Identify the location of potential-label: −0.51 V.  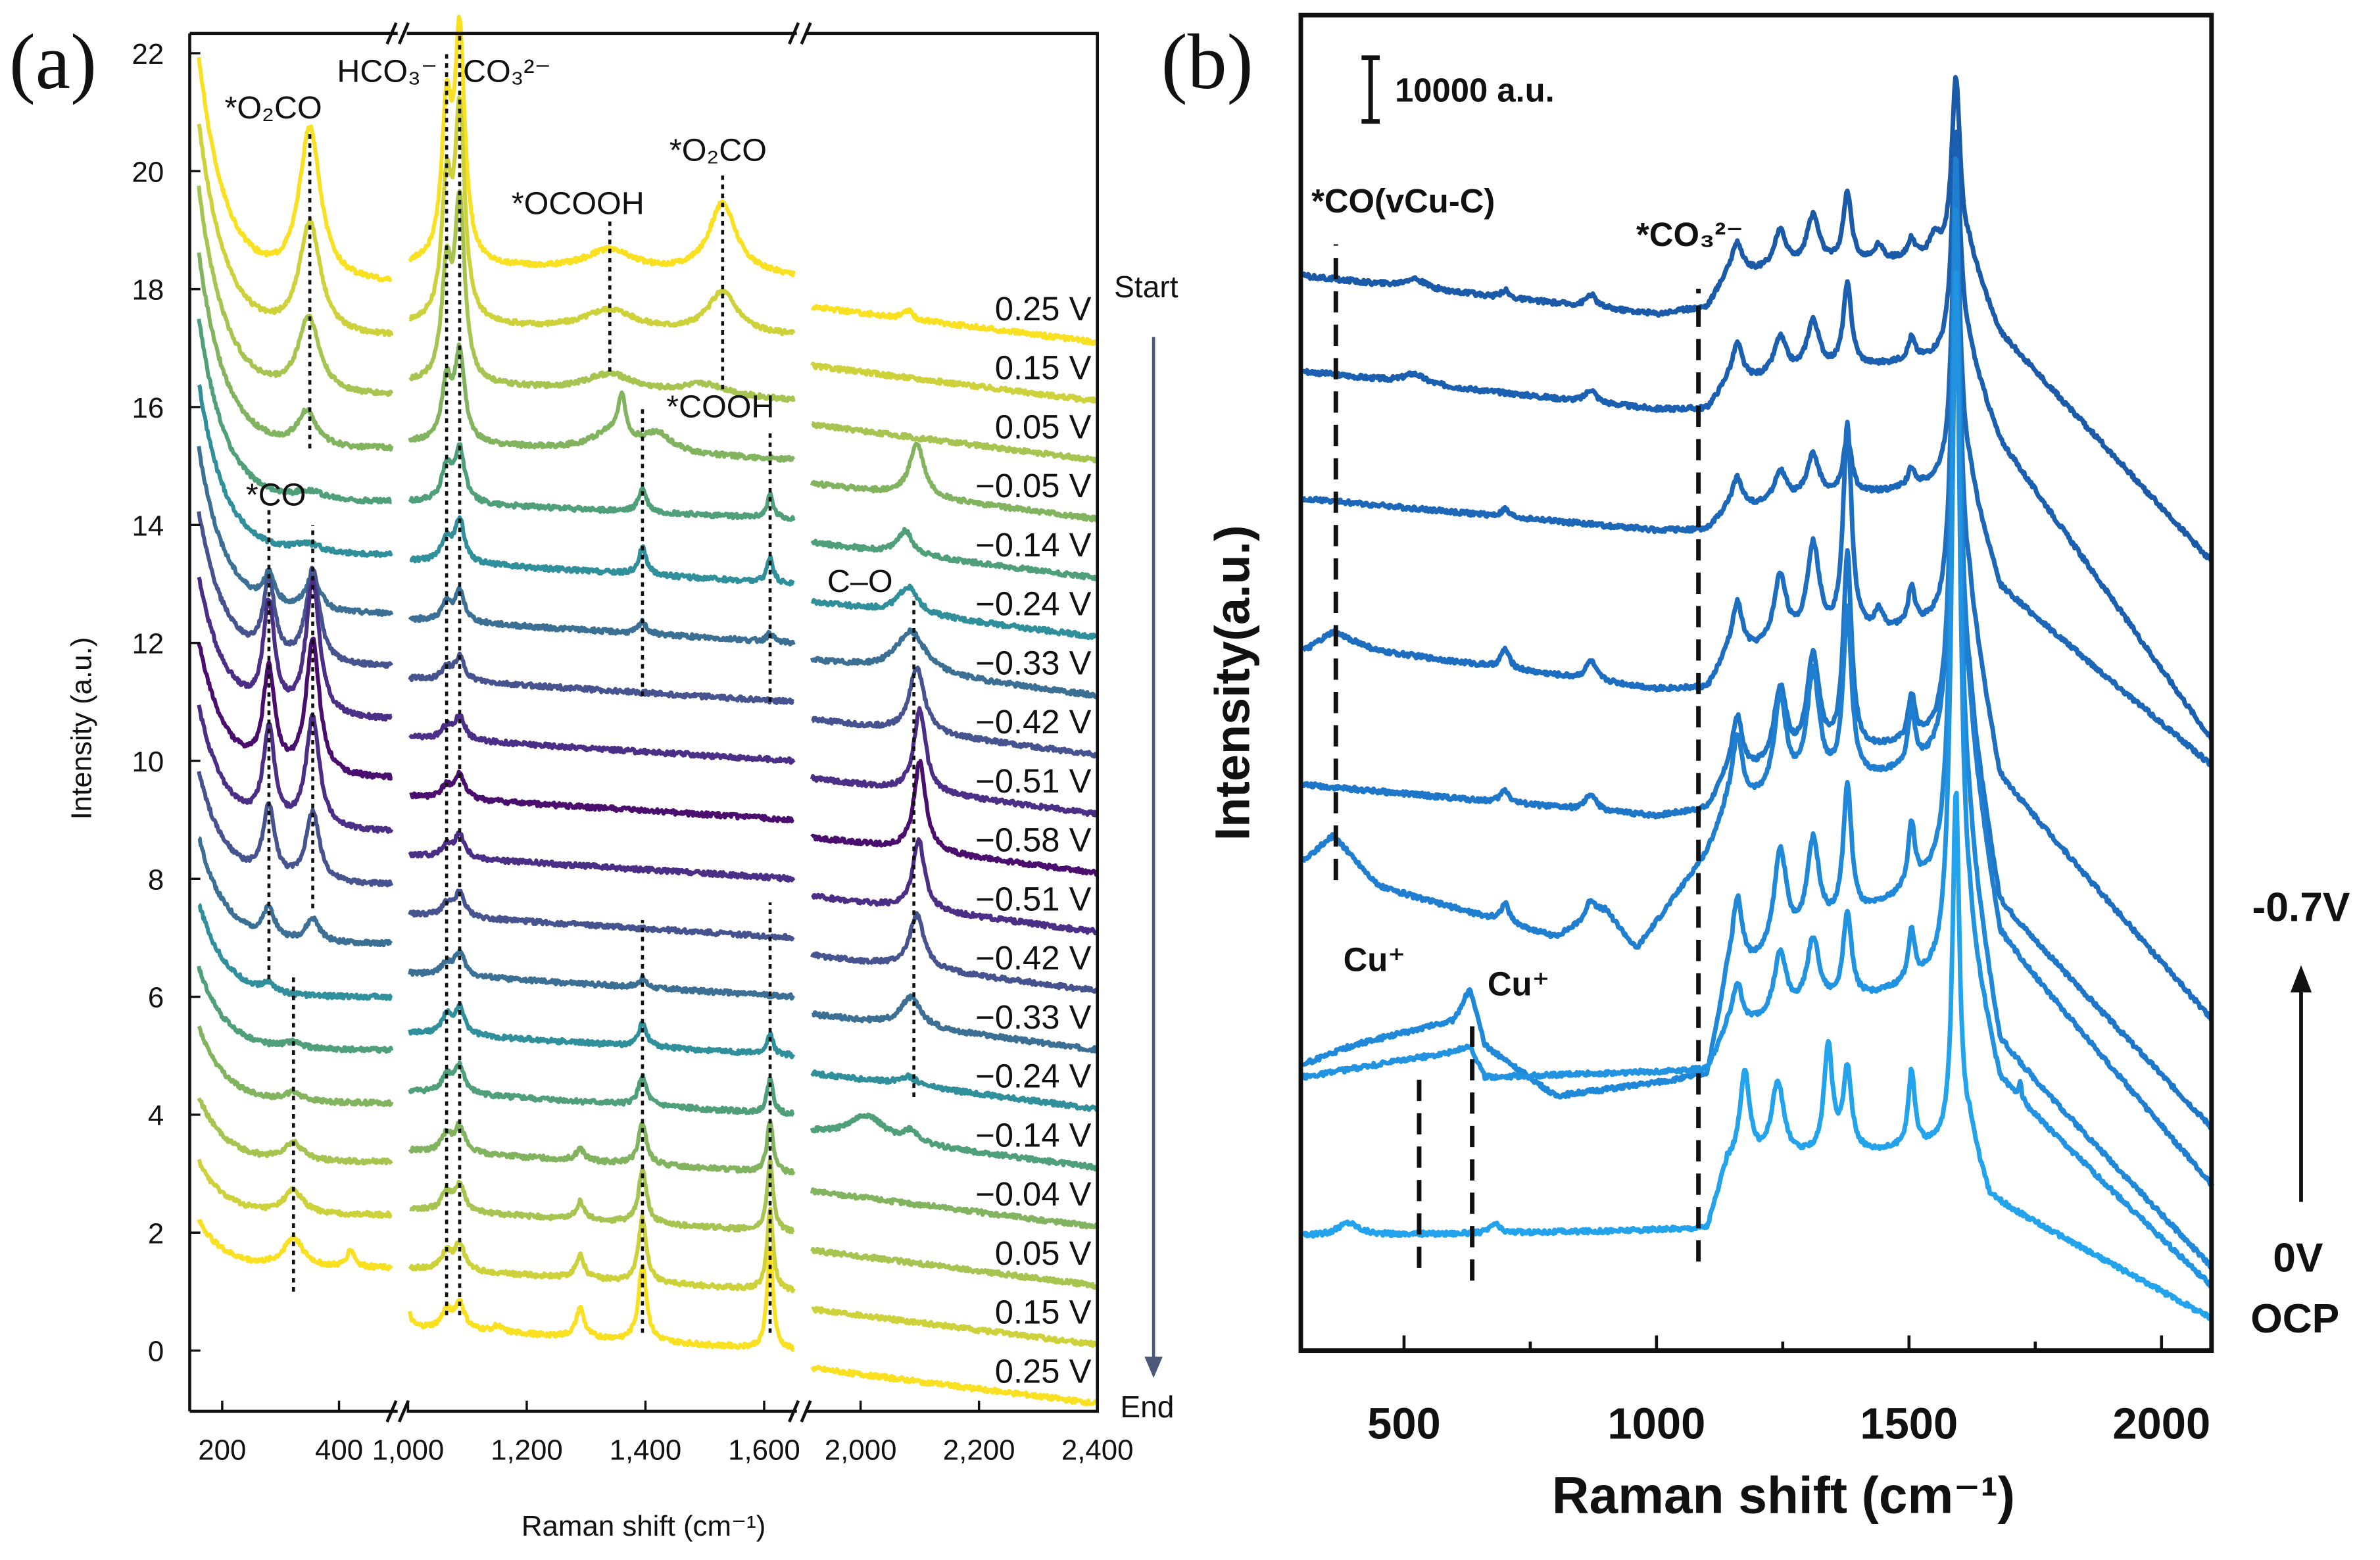
(1033, 781).